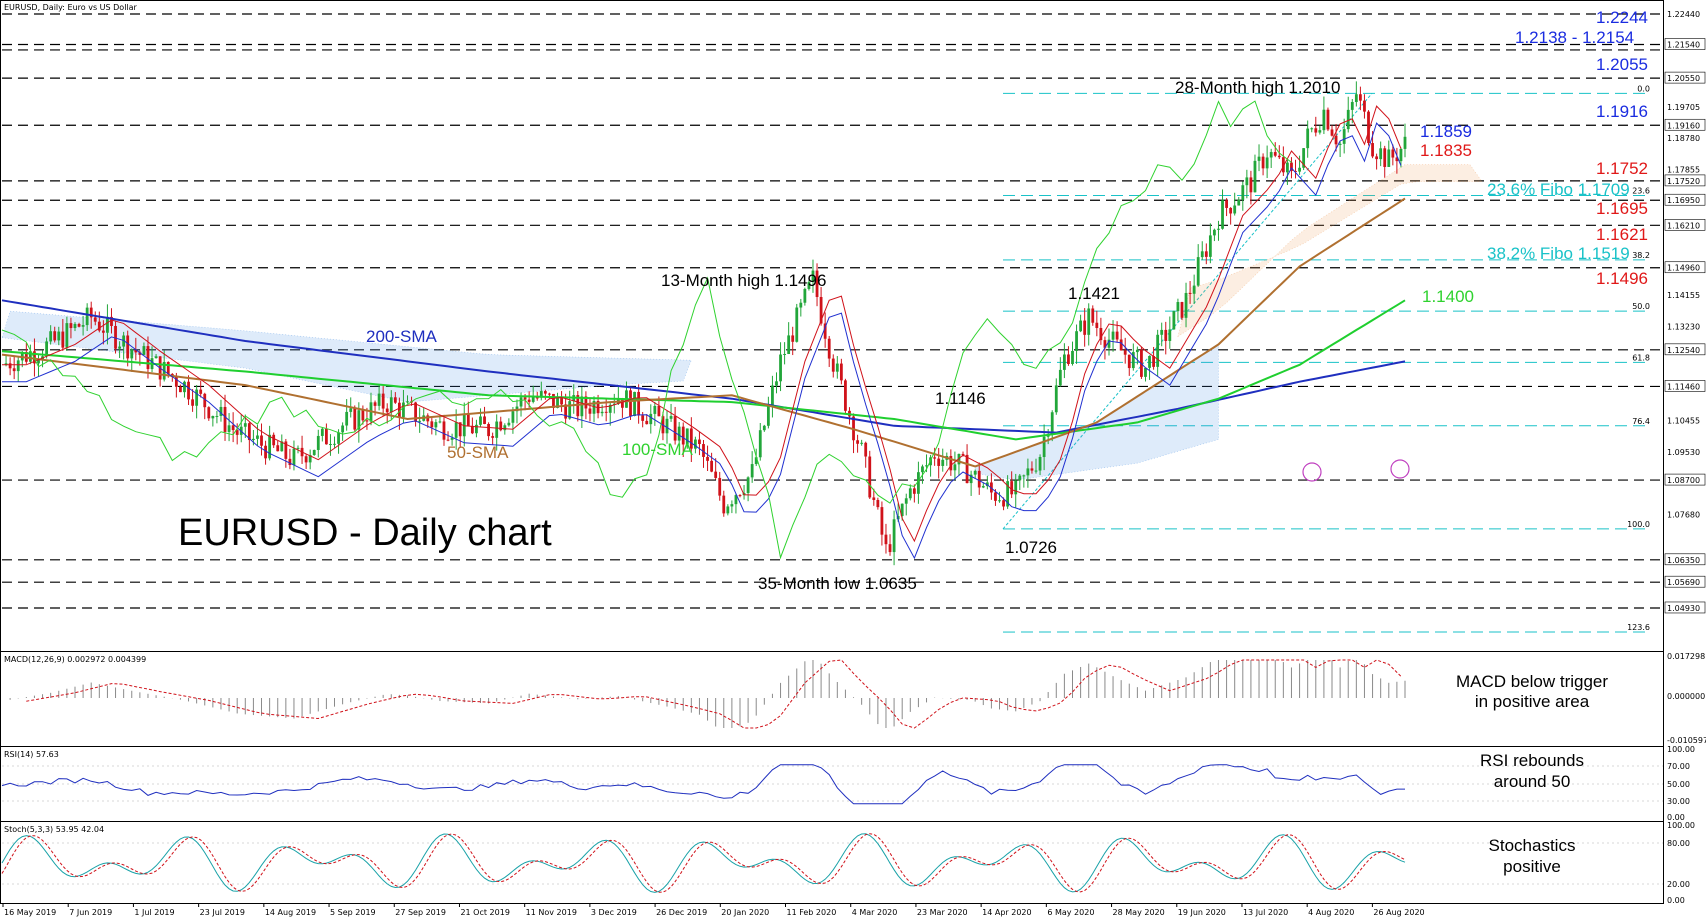 The image size is (1706, 919). What do you see at coordinates (1641, 306) in the screenshot?
I see `fib-label: 50.0` at bounding box center [1641, 306].